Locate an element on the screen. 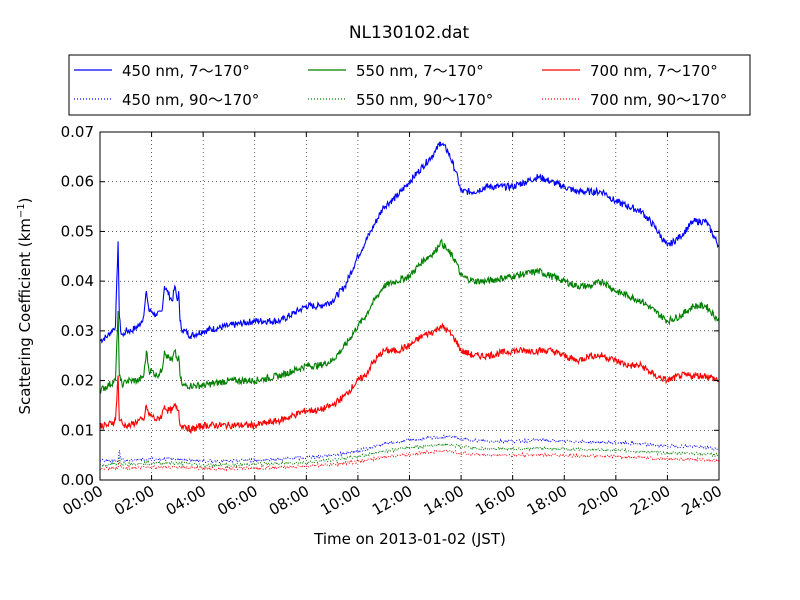 The width and height of the screenshot is (800, 600). y-tick-label: 0.06 is located at coordinates (77, 182).